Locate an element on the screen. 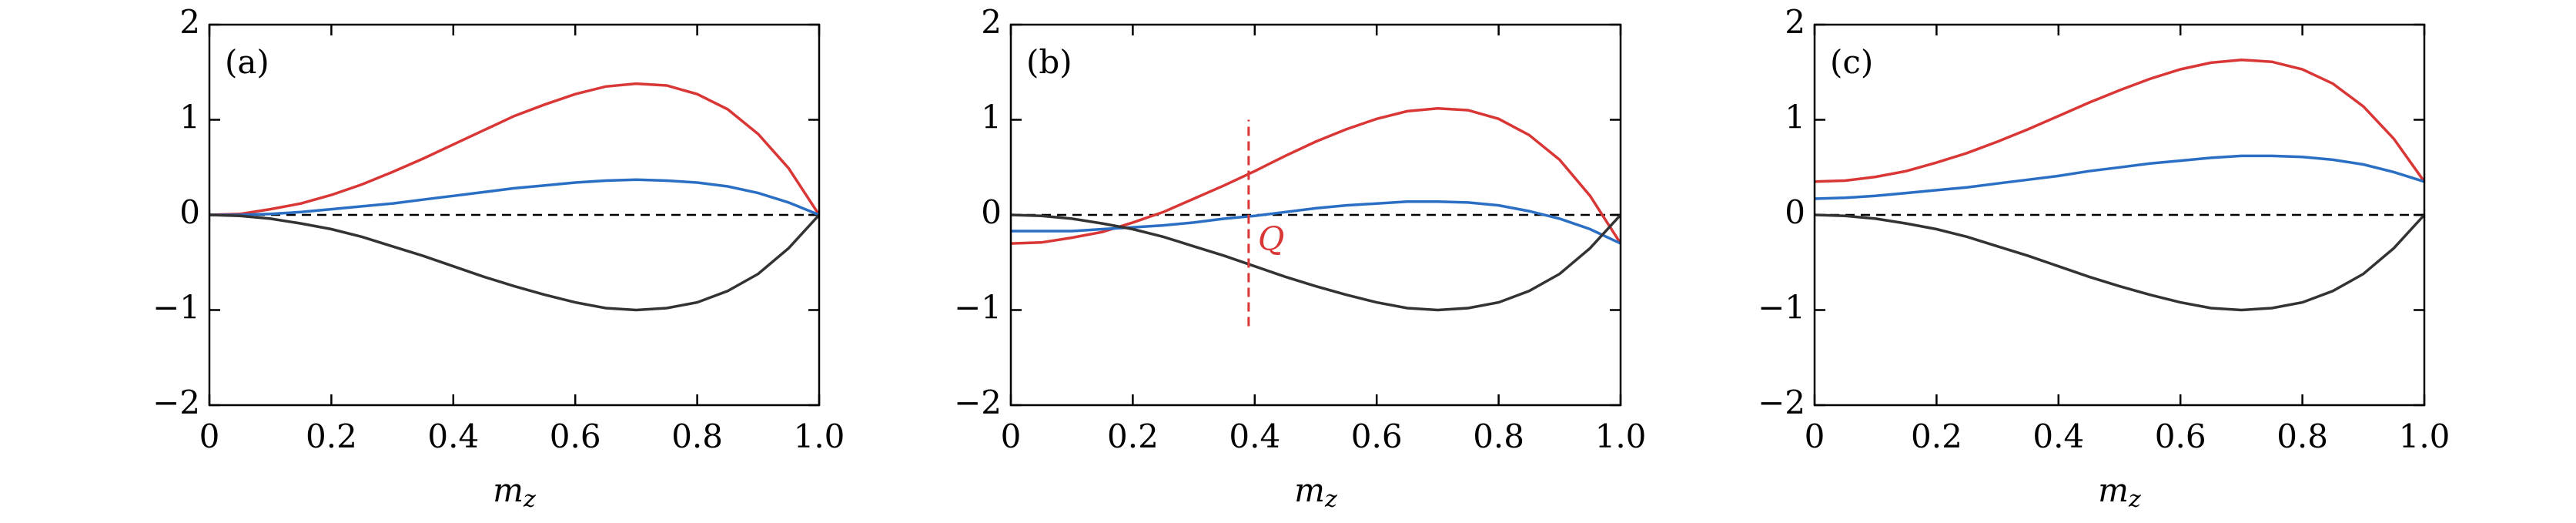  marker-label: Q is located at coordinates (1271, 239).